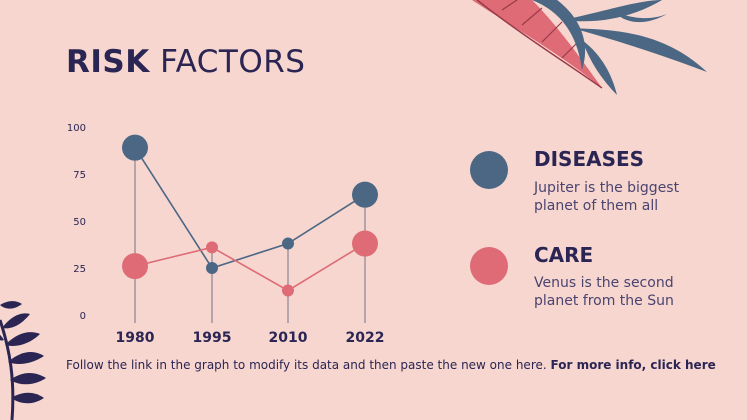 This screenshot has width=747, height=420. I want to click on series-line-care, so click(250, 267).